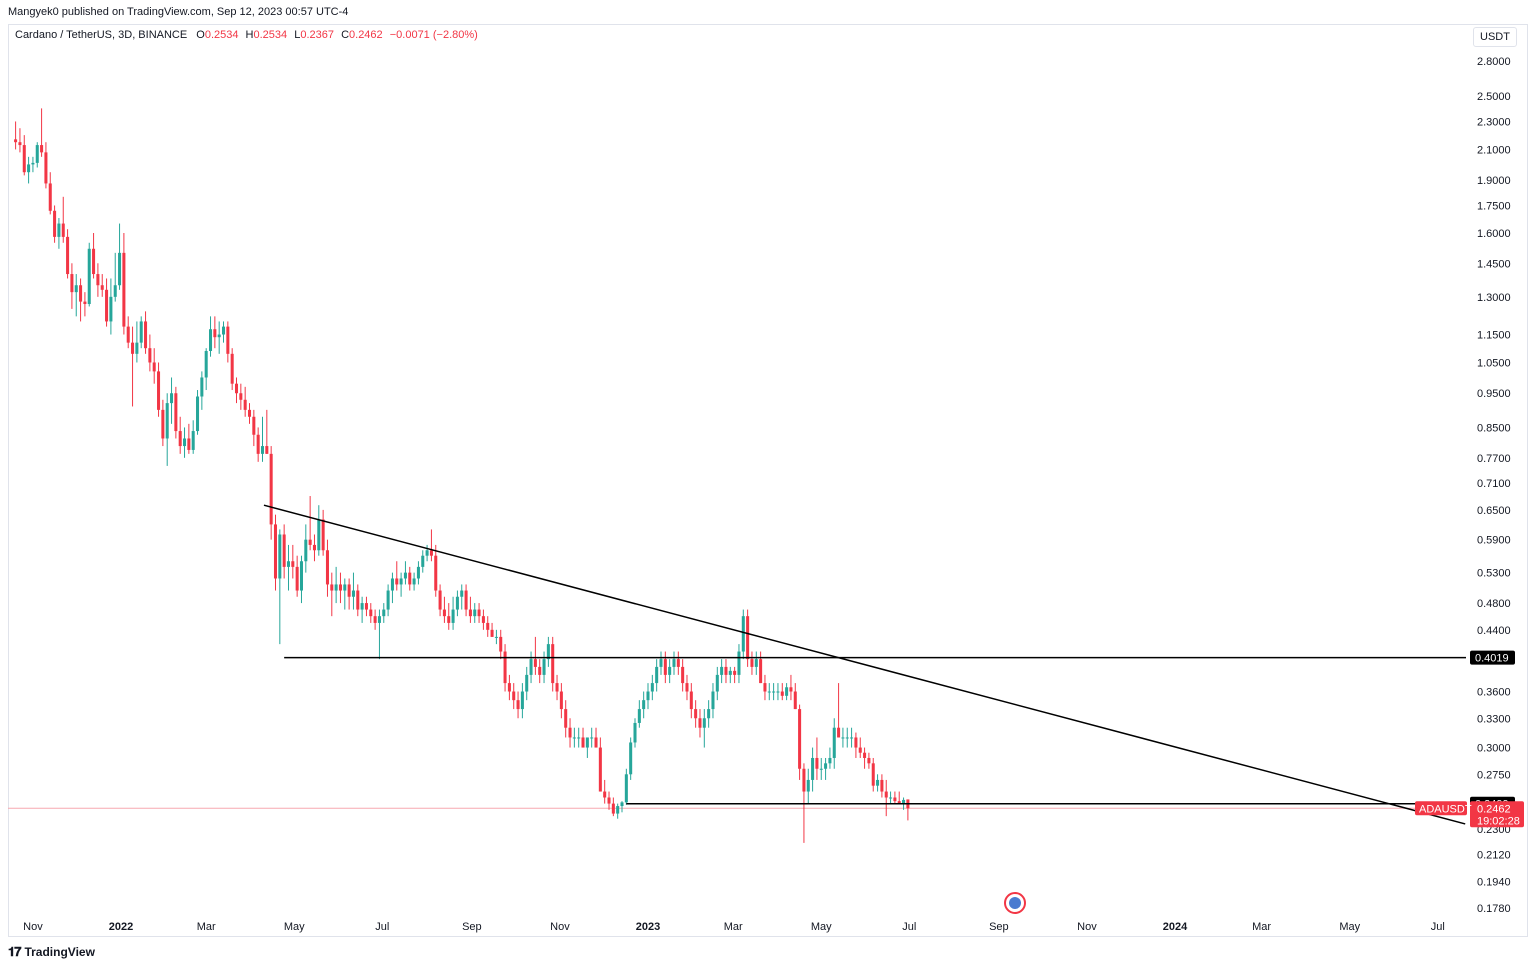 Image resolution: width=1536 pixels, height=966 pixels. Describe the element at coordinates (33, 927) in the screenshot. I see `time-tick-label: Nov` at that location.